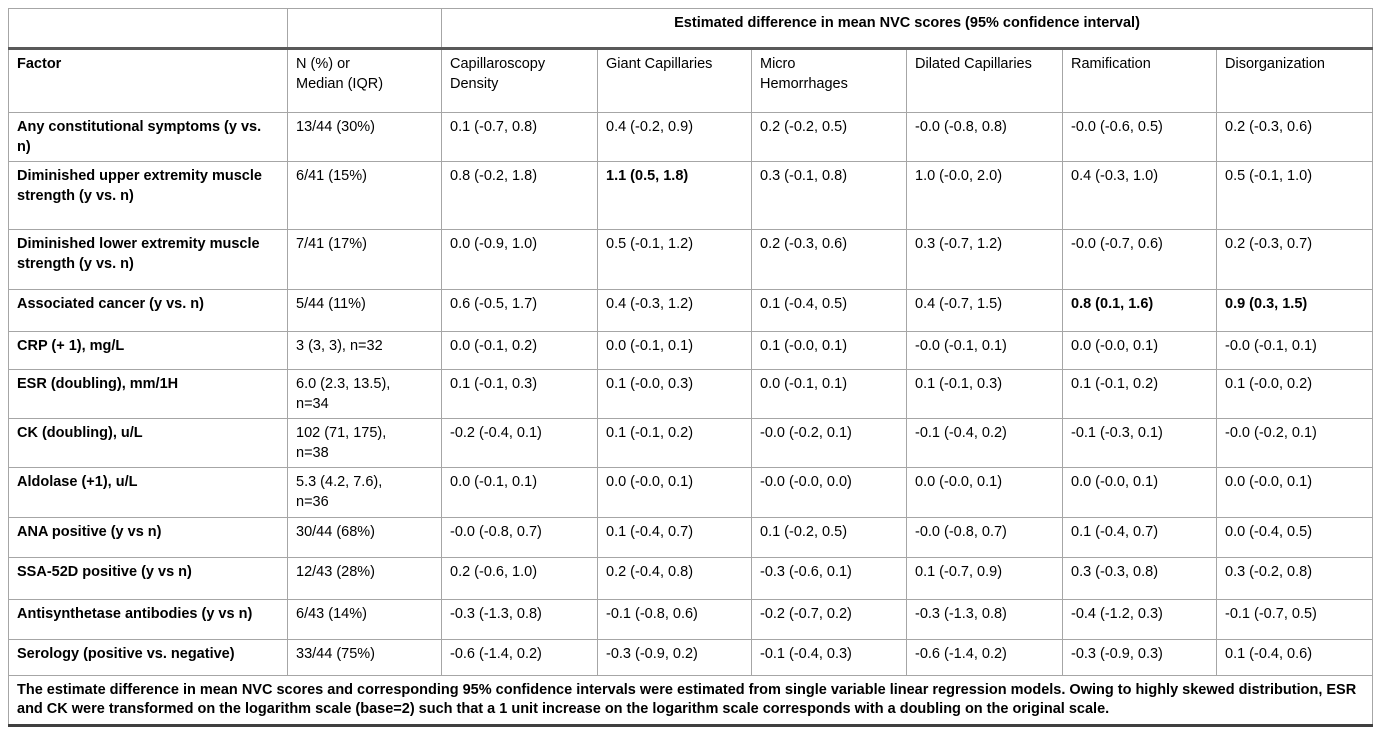 This screenshot has width=1382, height=735. Describe the element at coordinates (984, 443) in the screenshot. I see `estimate-cell: -0.1 (-0.4, 0.2)` at that location.